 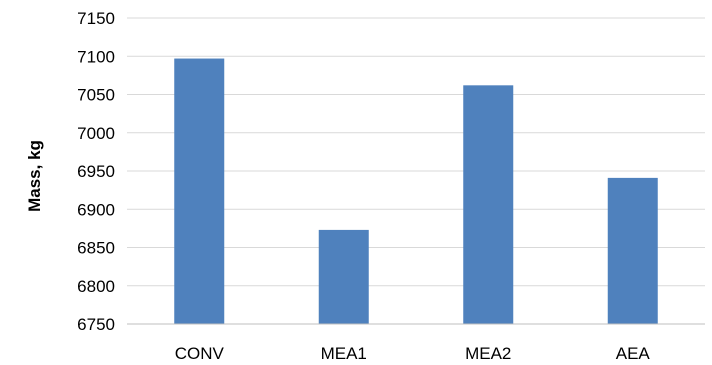 What do you see at coordinates (96, 286) in the screenshot?
I see `y-tick-label: 6800` at bounding box center [96, 286].